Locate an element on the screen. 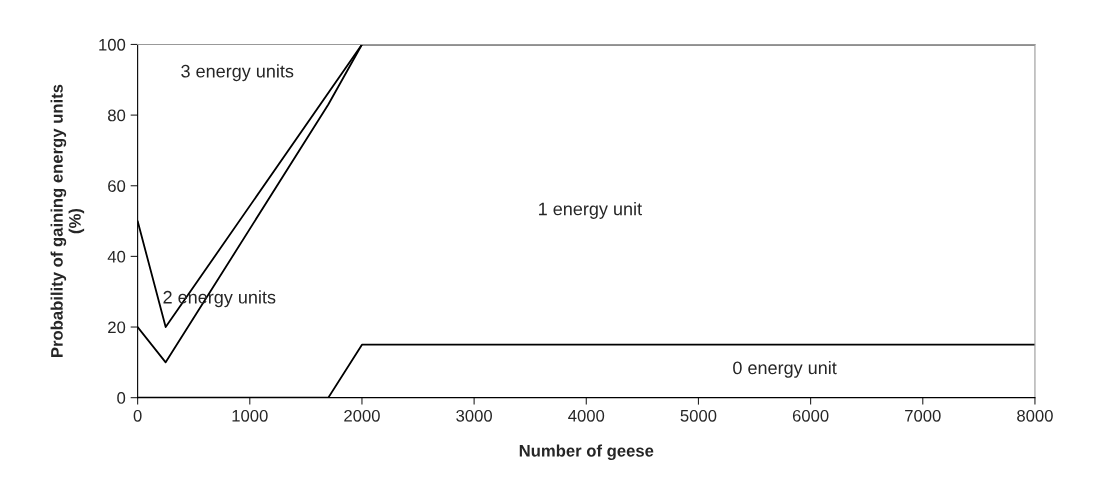  y-axis-title: Probability of gaining energy units (%) is located at coordinates (67, 220).